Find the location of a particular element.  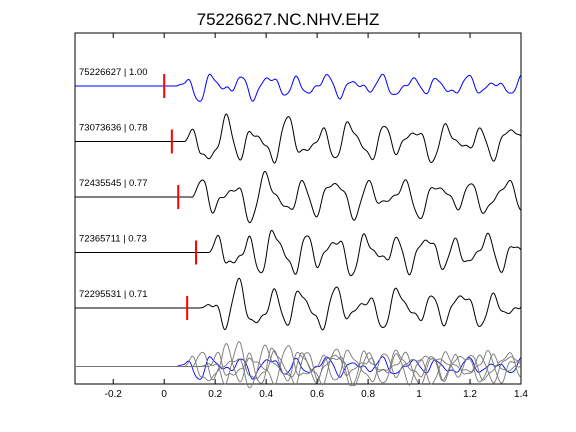

x-tick-label: 0.4 is located at coordinates (266, 394).